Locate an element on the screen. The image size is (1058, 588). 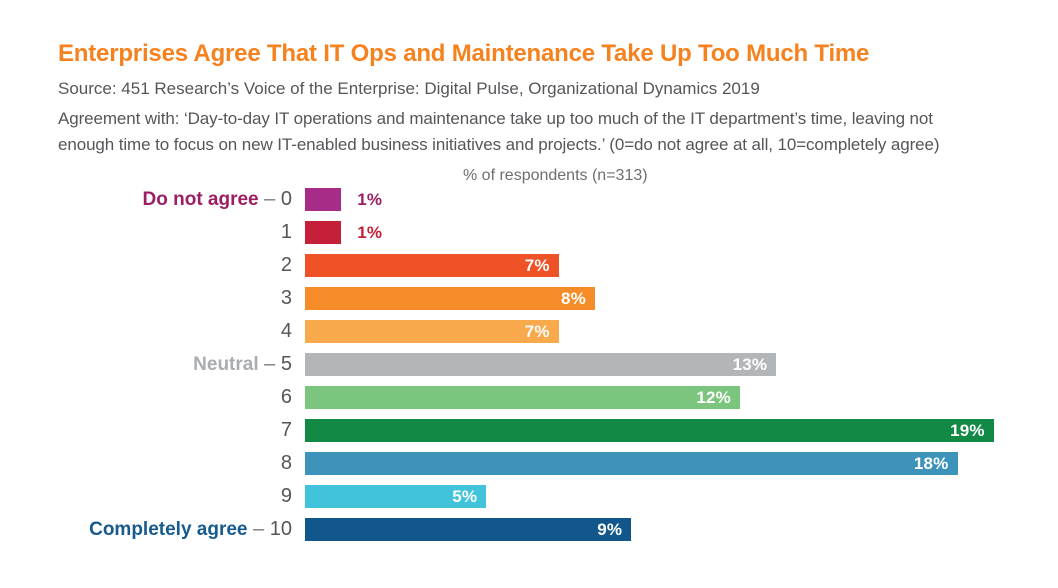
bar-track: 18% is located at coordinates (653, 463).